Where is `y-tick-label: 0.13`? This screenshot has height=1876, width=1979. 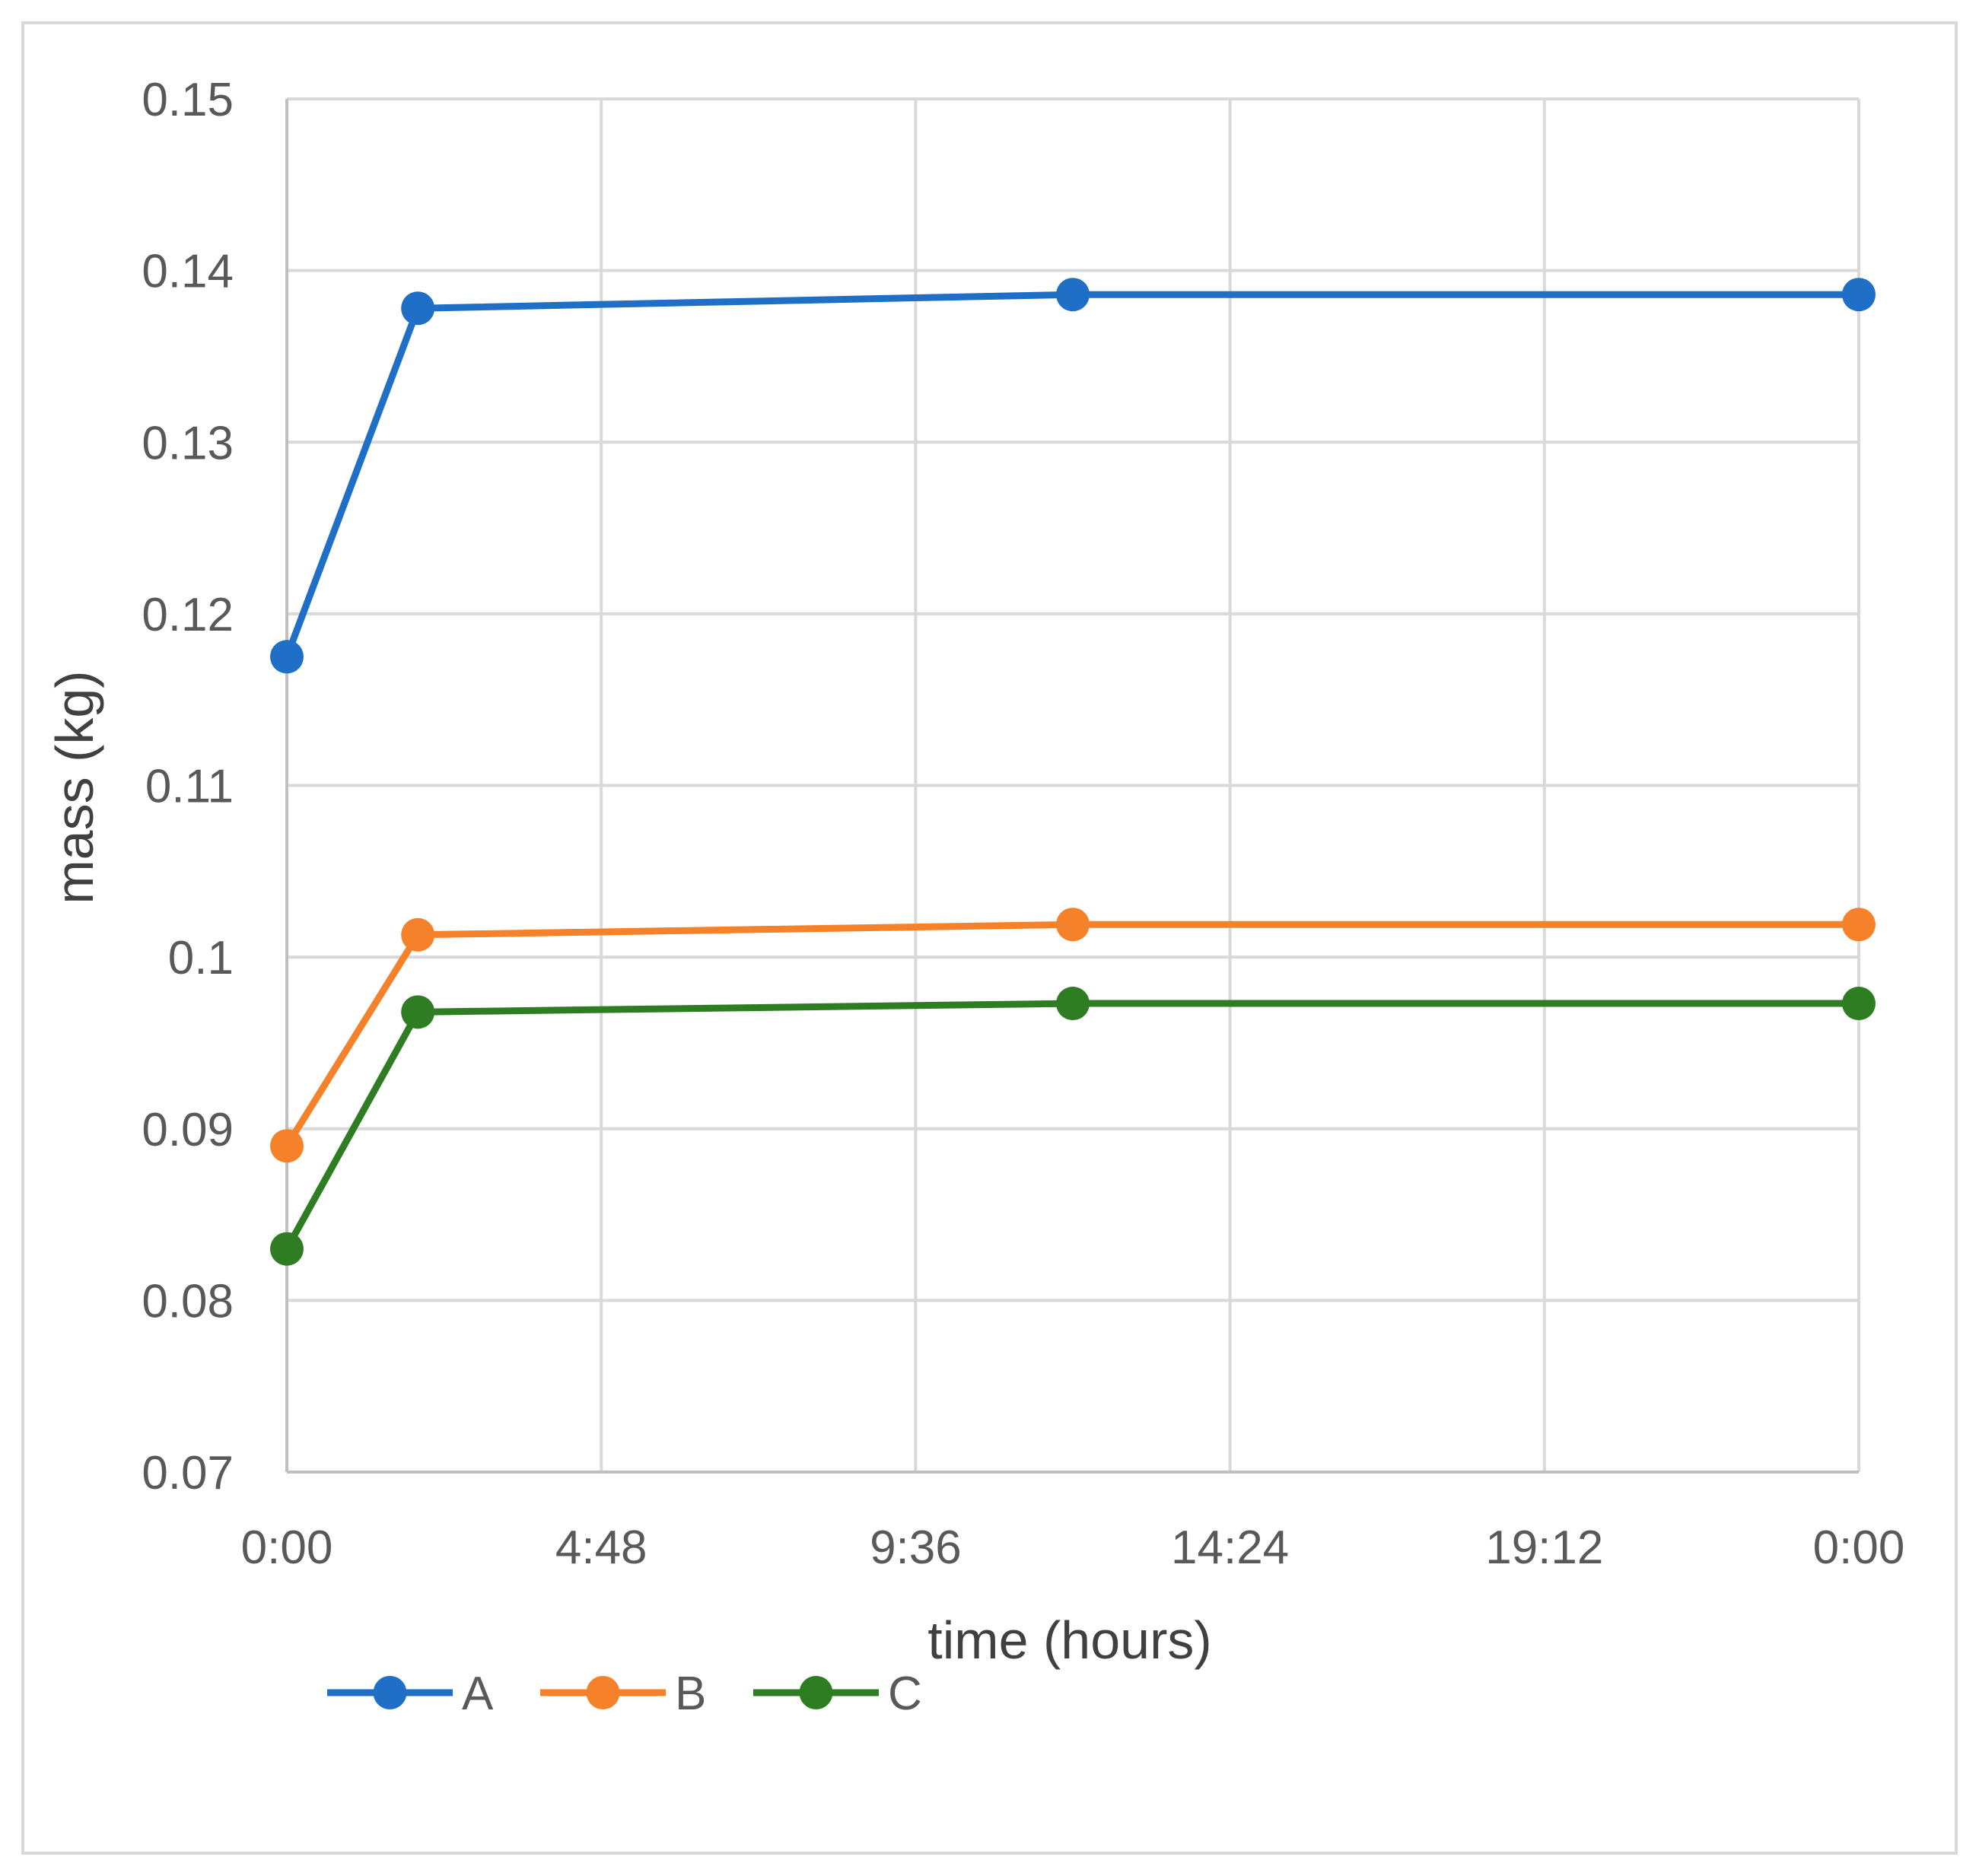 y-tick-label: 0.13 is located at coordinates (188, 443).